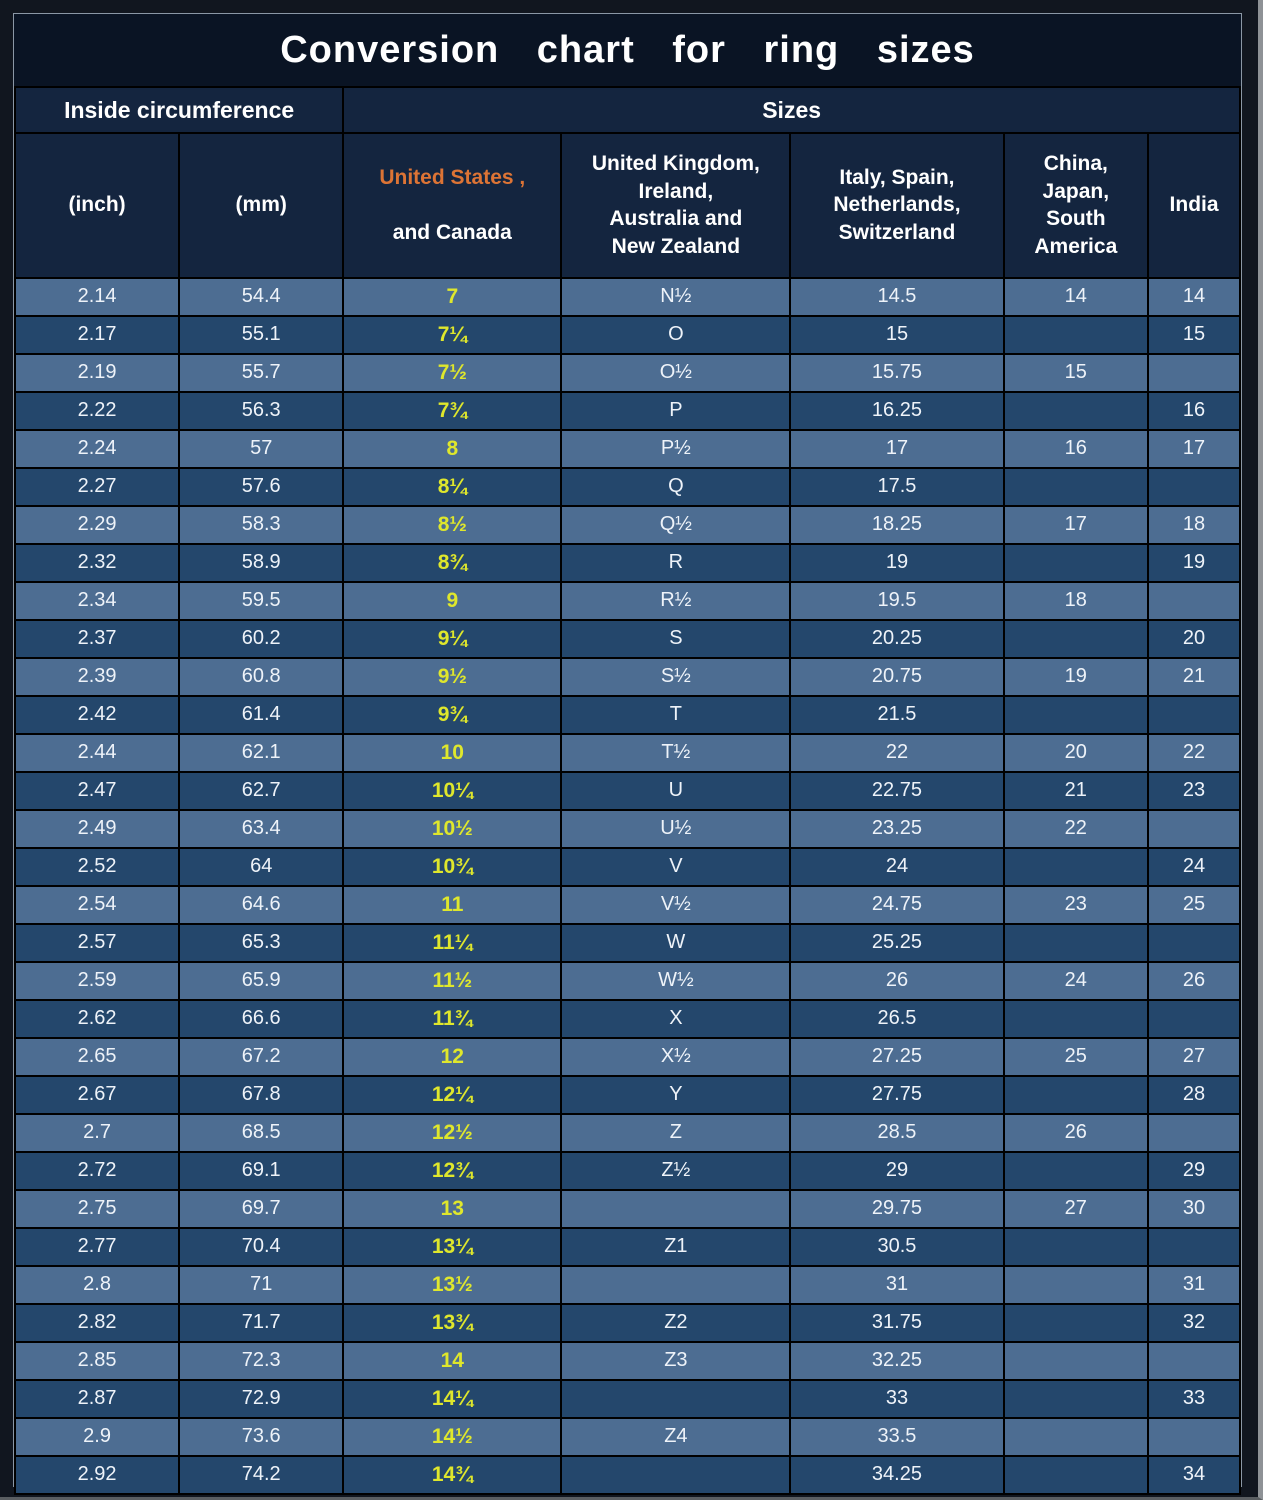 Image resolution: width=1263 pixels, height=1500 pixels. I want to click on table-cell: 13, so click(452, 1208).